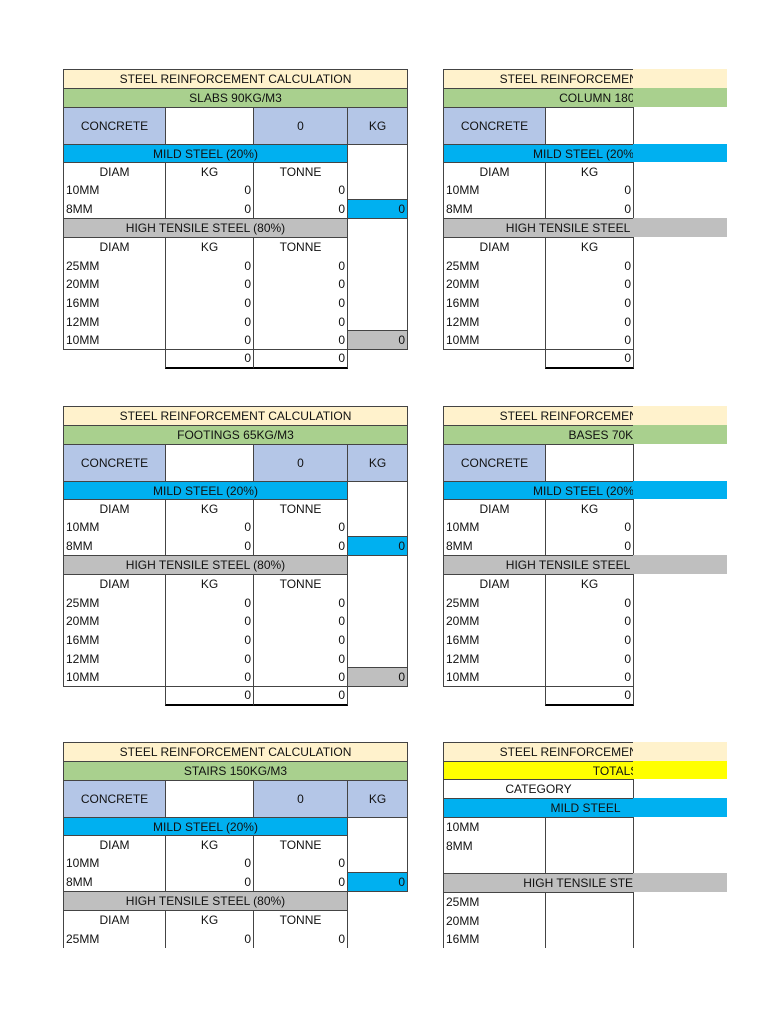 This screenshot has width=768, height=1024. Describe the element at coordinates (235, 771) in the screenshot. I see `block-subtitle: STAIRS 150KG/M3` at that location.